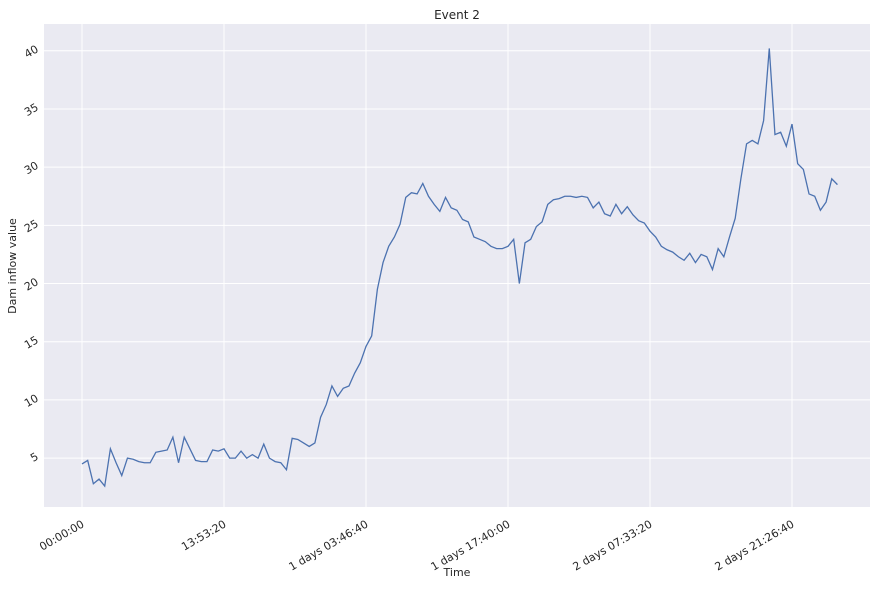 This screenshot has height=590, width=879. I want to click on y-tick-label: 10, so click(31, 401).